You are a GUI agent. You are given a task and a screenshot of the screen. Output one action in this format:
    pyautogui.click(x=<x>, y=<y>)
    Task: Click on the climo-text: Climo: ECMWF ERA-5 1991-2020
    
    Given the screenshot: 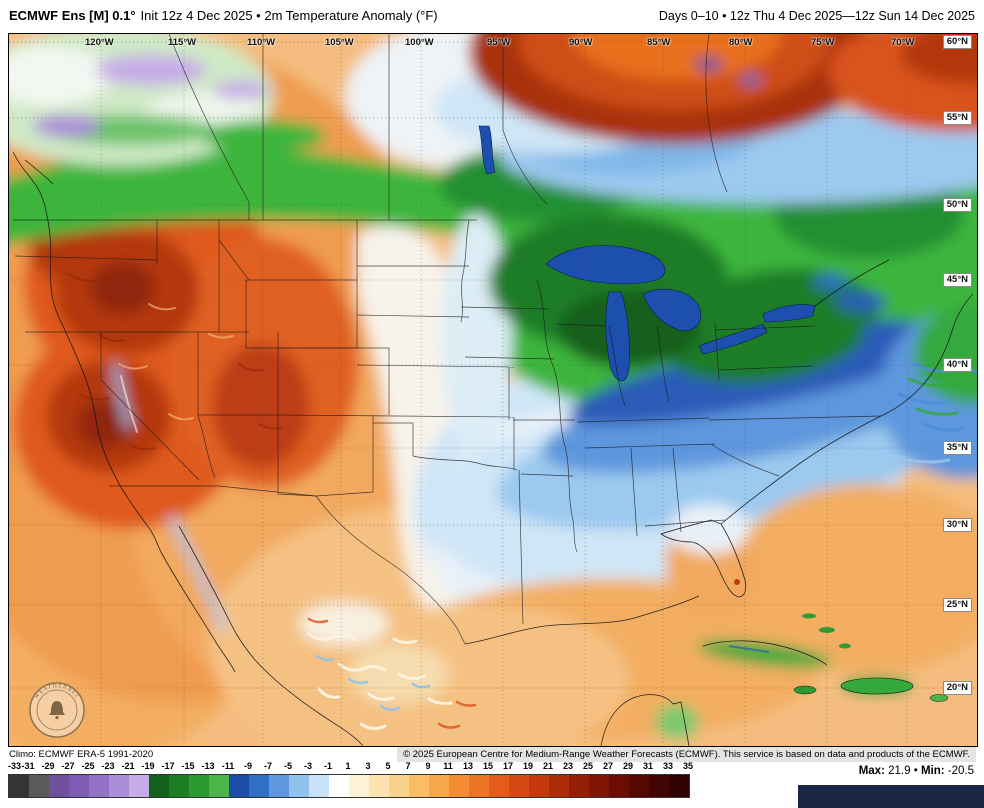 What is the action you would take?
    pyautogui.click(x=81, y=754)
    